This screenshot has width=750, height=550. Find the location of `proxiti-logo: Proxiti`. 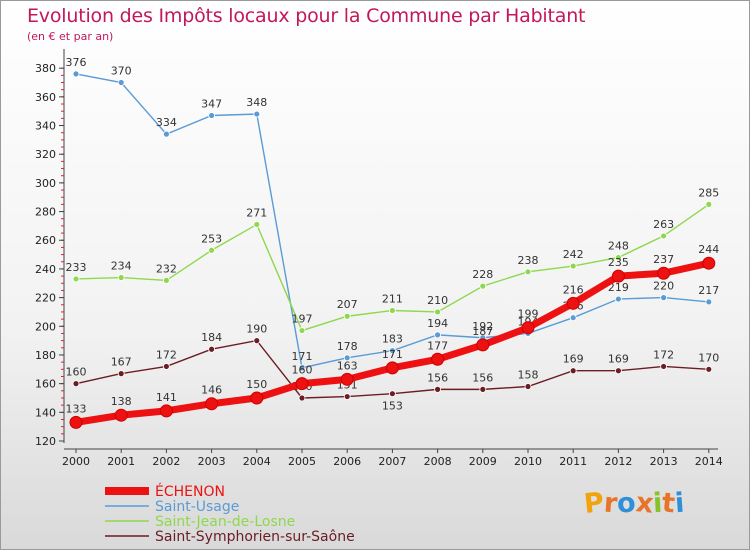

proxiti-logo: Proxiti is located at coordinates (634, 503).